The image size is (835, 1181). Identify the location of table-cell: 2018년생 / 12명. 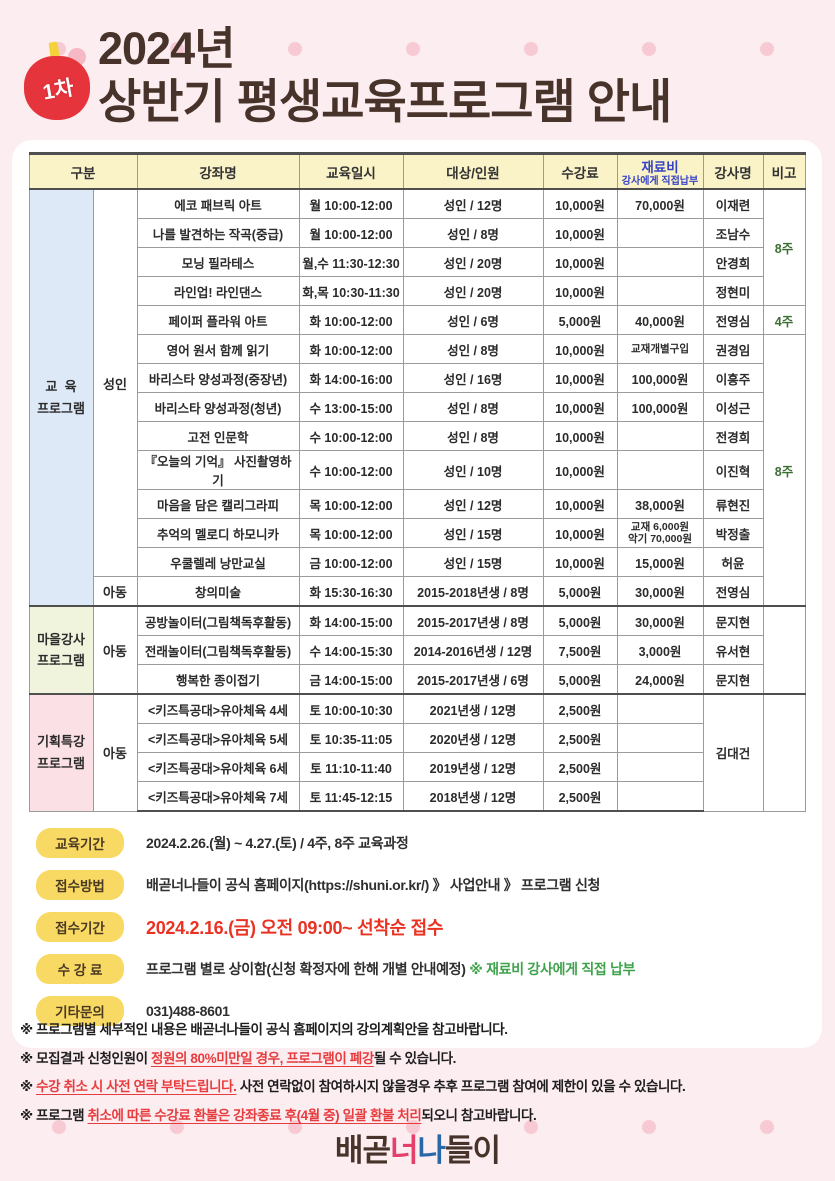
(473, 796).